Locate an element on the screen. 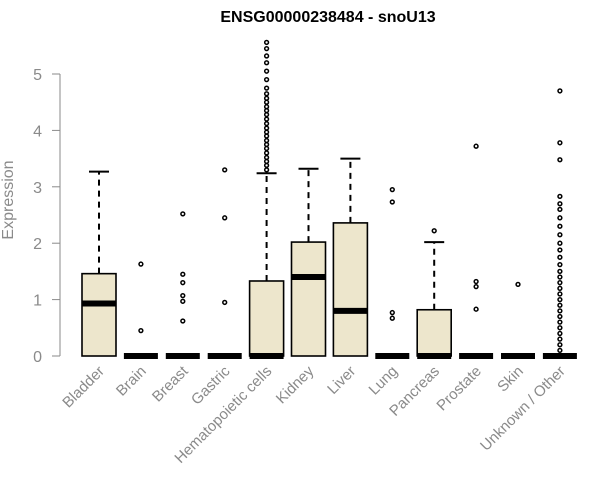 Image resolution: width=600 pixels, height=500 pixels. x-tick-label: Bladder is located at coordinates (83, 387).